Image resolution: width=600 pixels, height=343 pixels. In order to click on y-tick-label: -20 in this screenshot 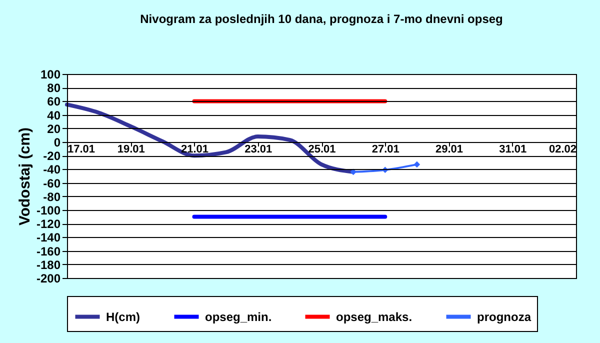, I will do `click(52, 156)`.